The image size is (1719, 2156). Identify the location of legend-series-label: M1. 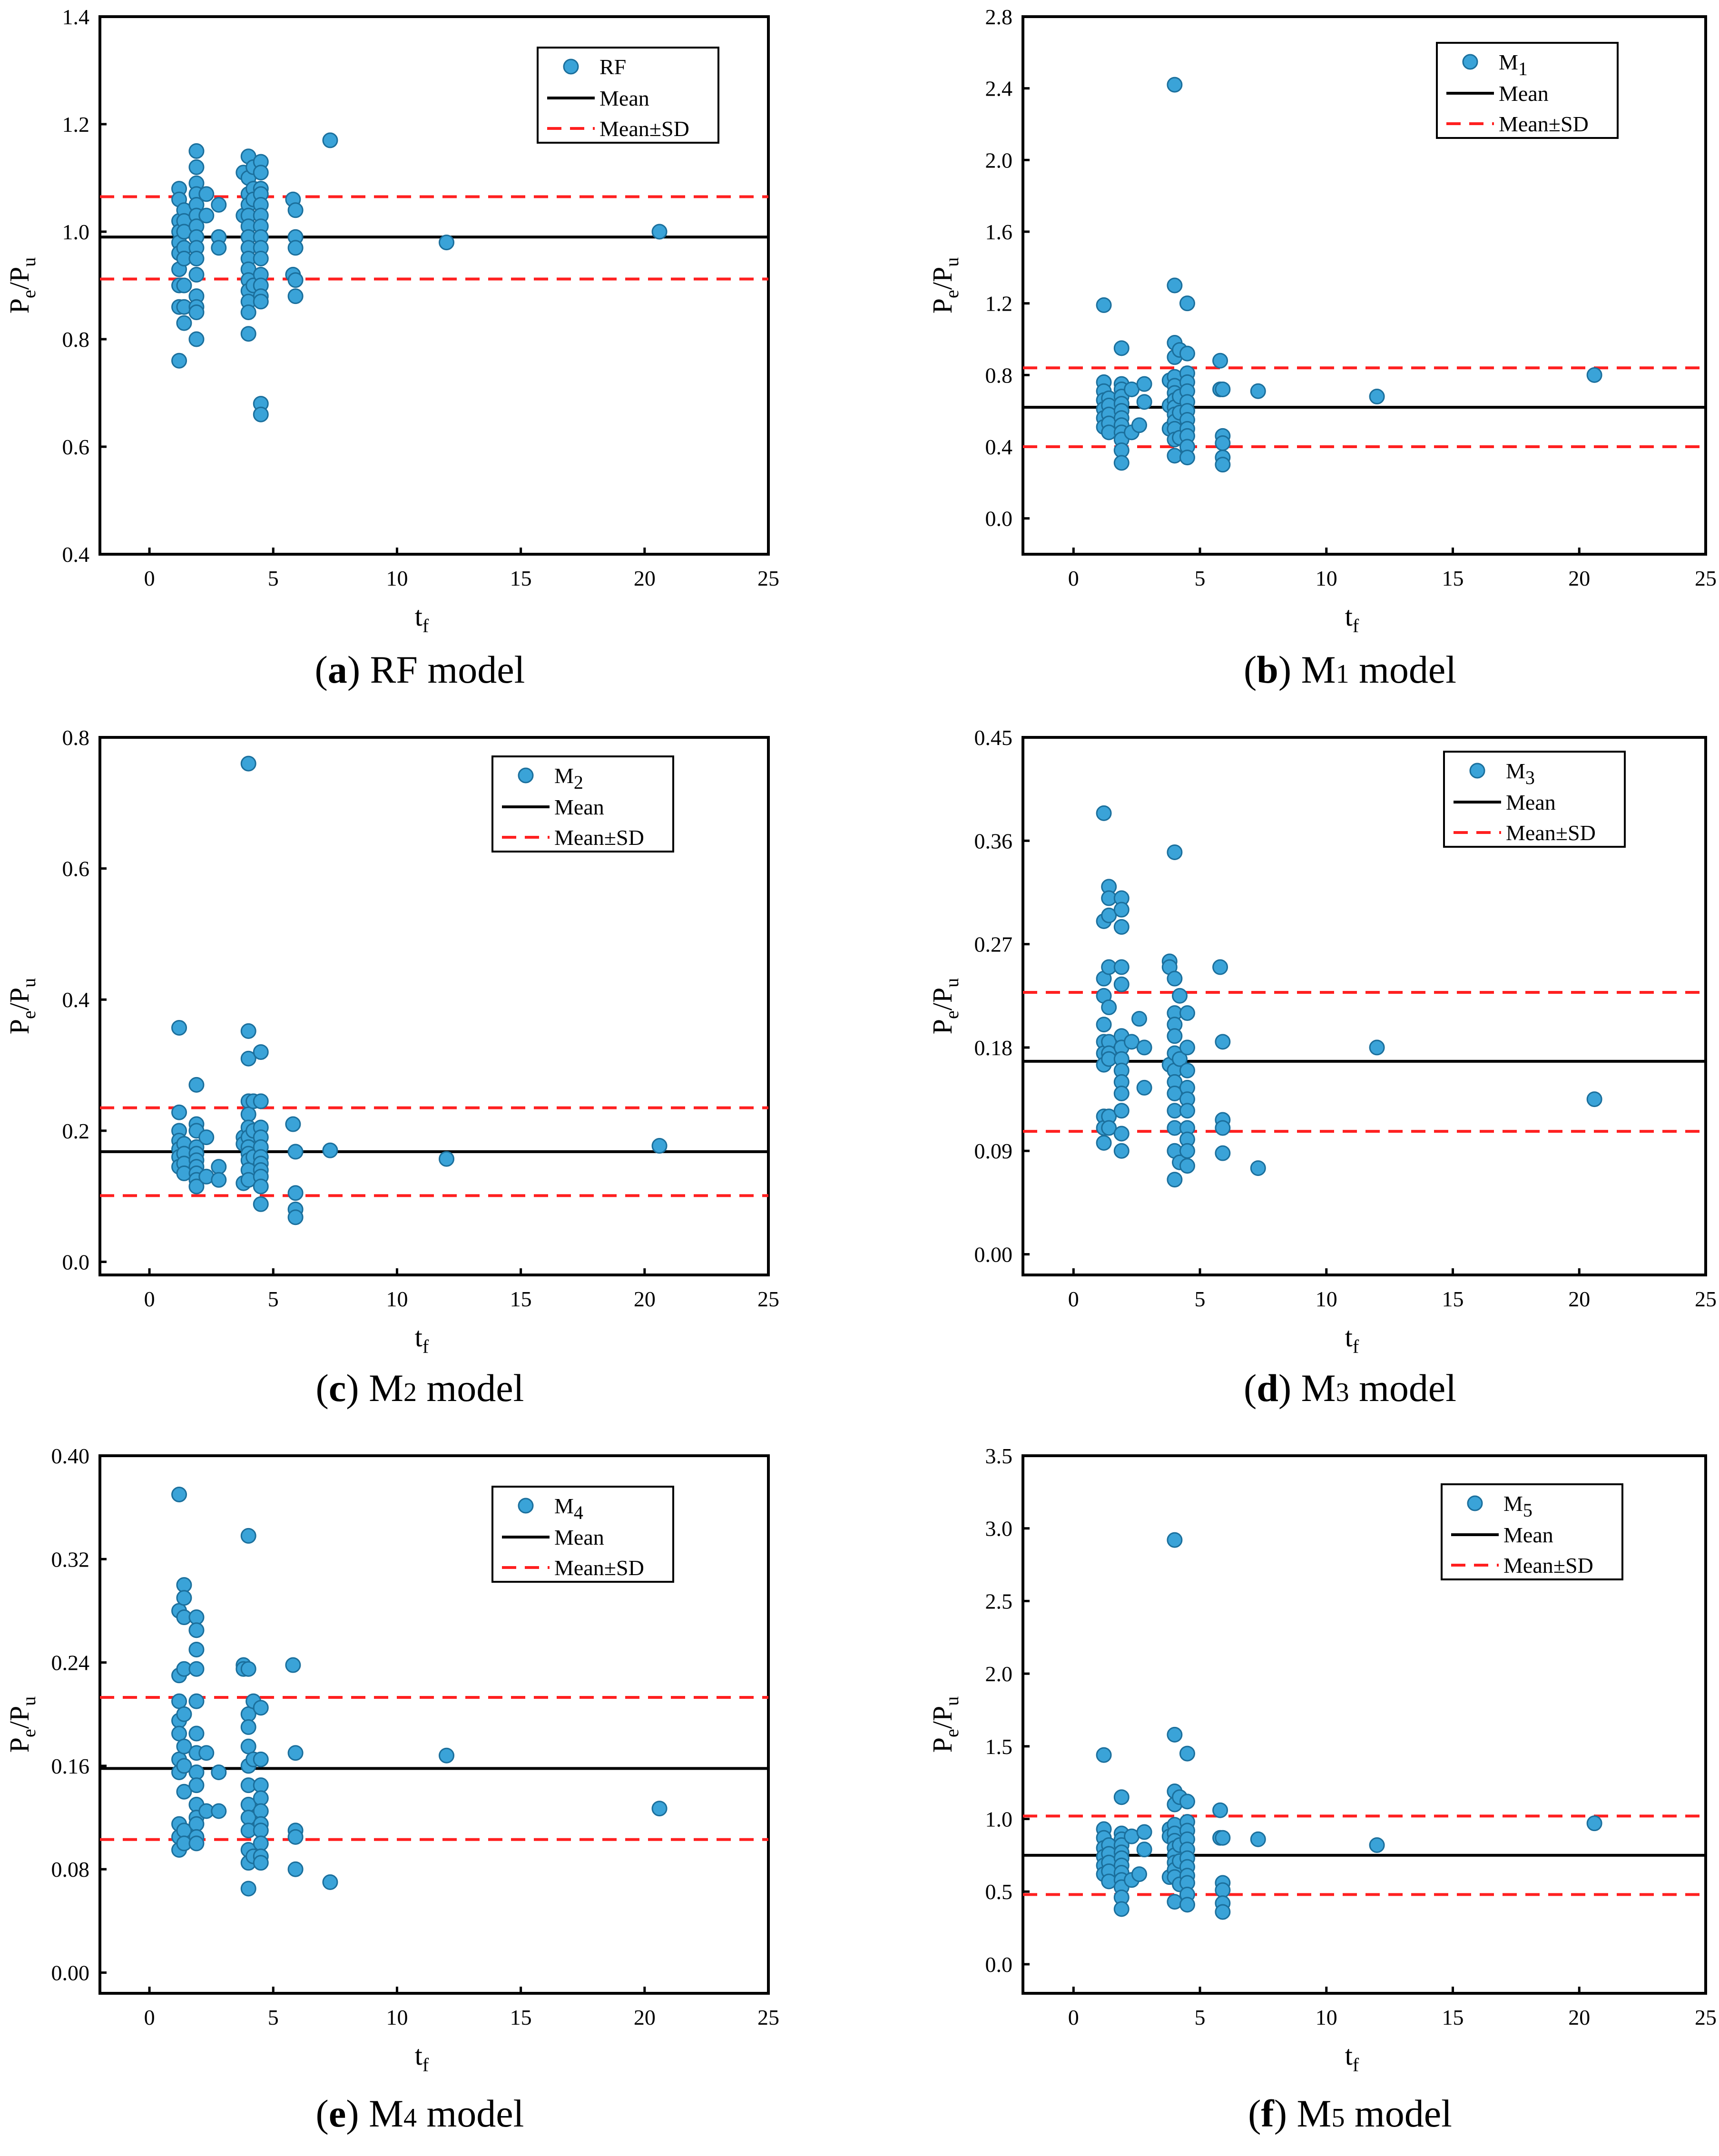
(1514, 64).